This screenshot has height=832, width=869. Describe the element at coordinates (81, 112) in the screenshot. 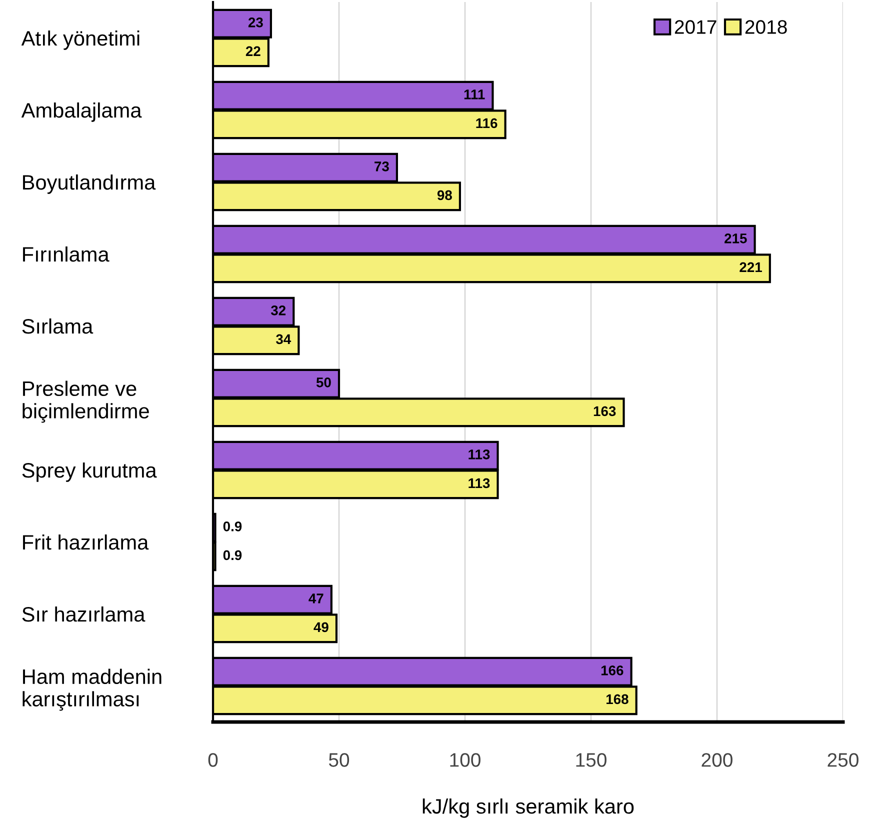

I see `y-tick-label: Ambalajlama` at that location.